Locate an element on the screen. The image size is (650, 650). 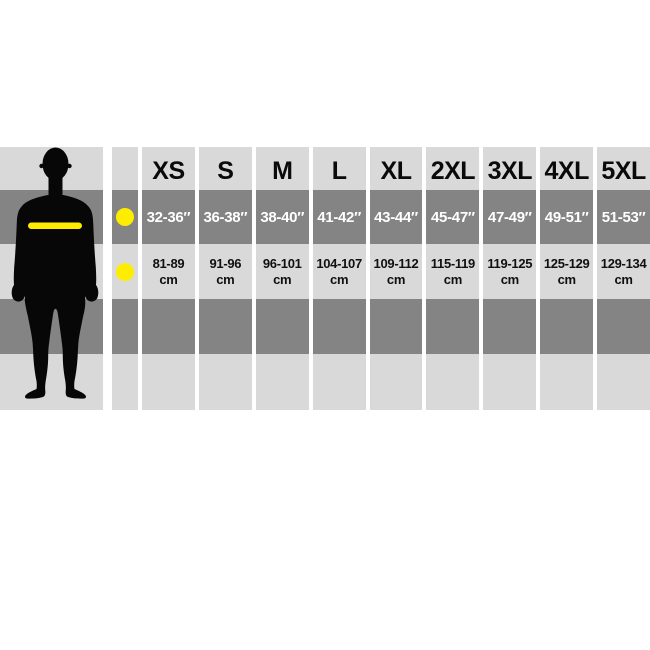
chest-cm-cell: 125-129 cm is located at coordinates (567, 271).